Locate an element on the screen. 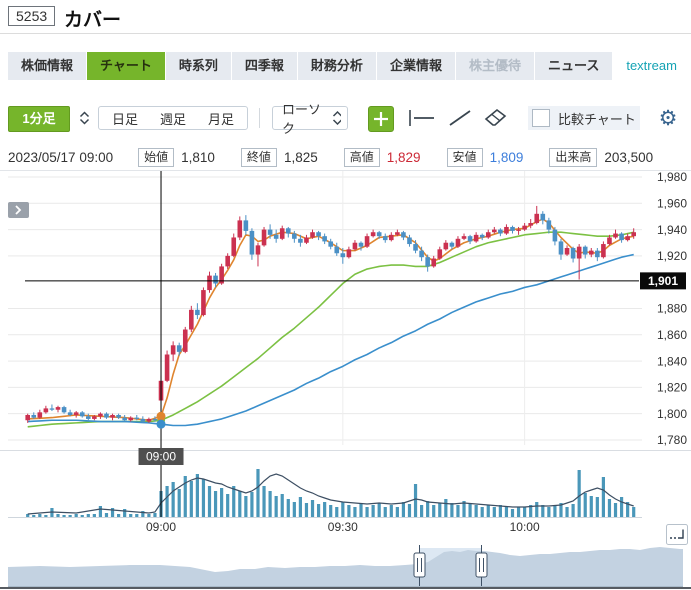 The width and height of the screenshot is (691, 590). eraser-icon is located at coordinates (495, 117).